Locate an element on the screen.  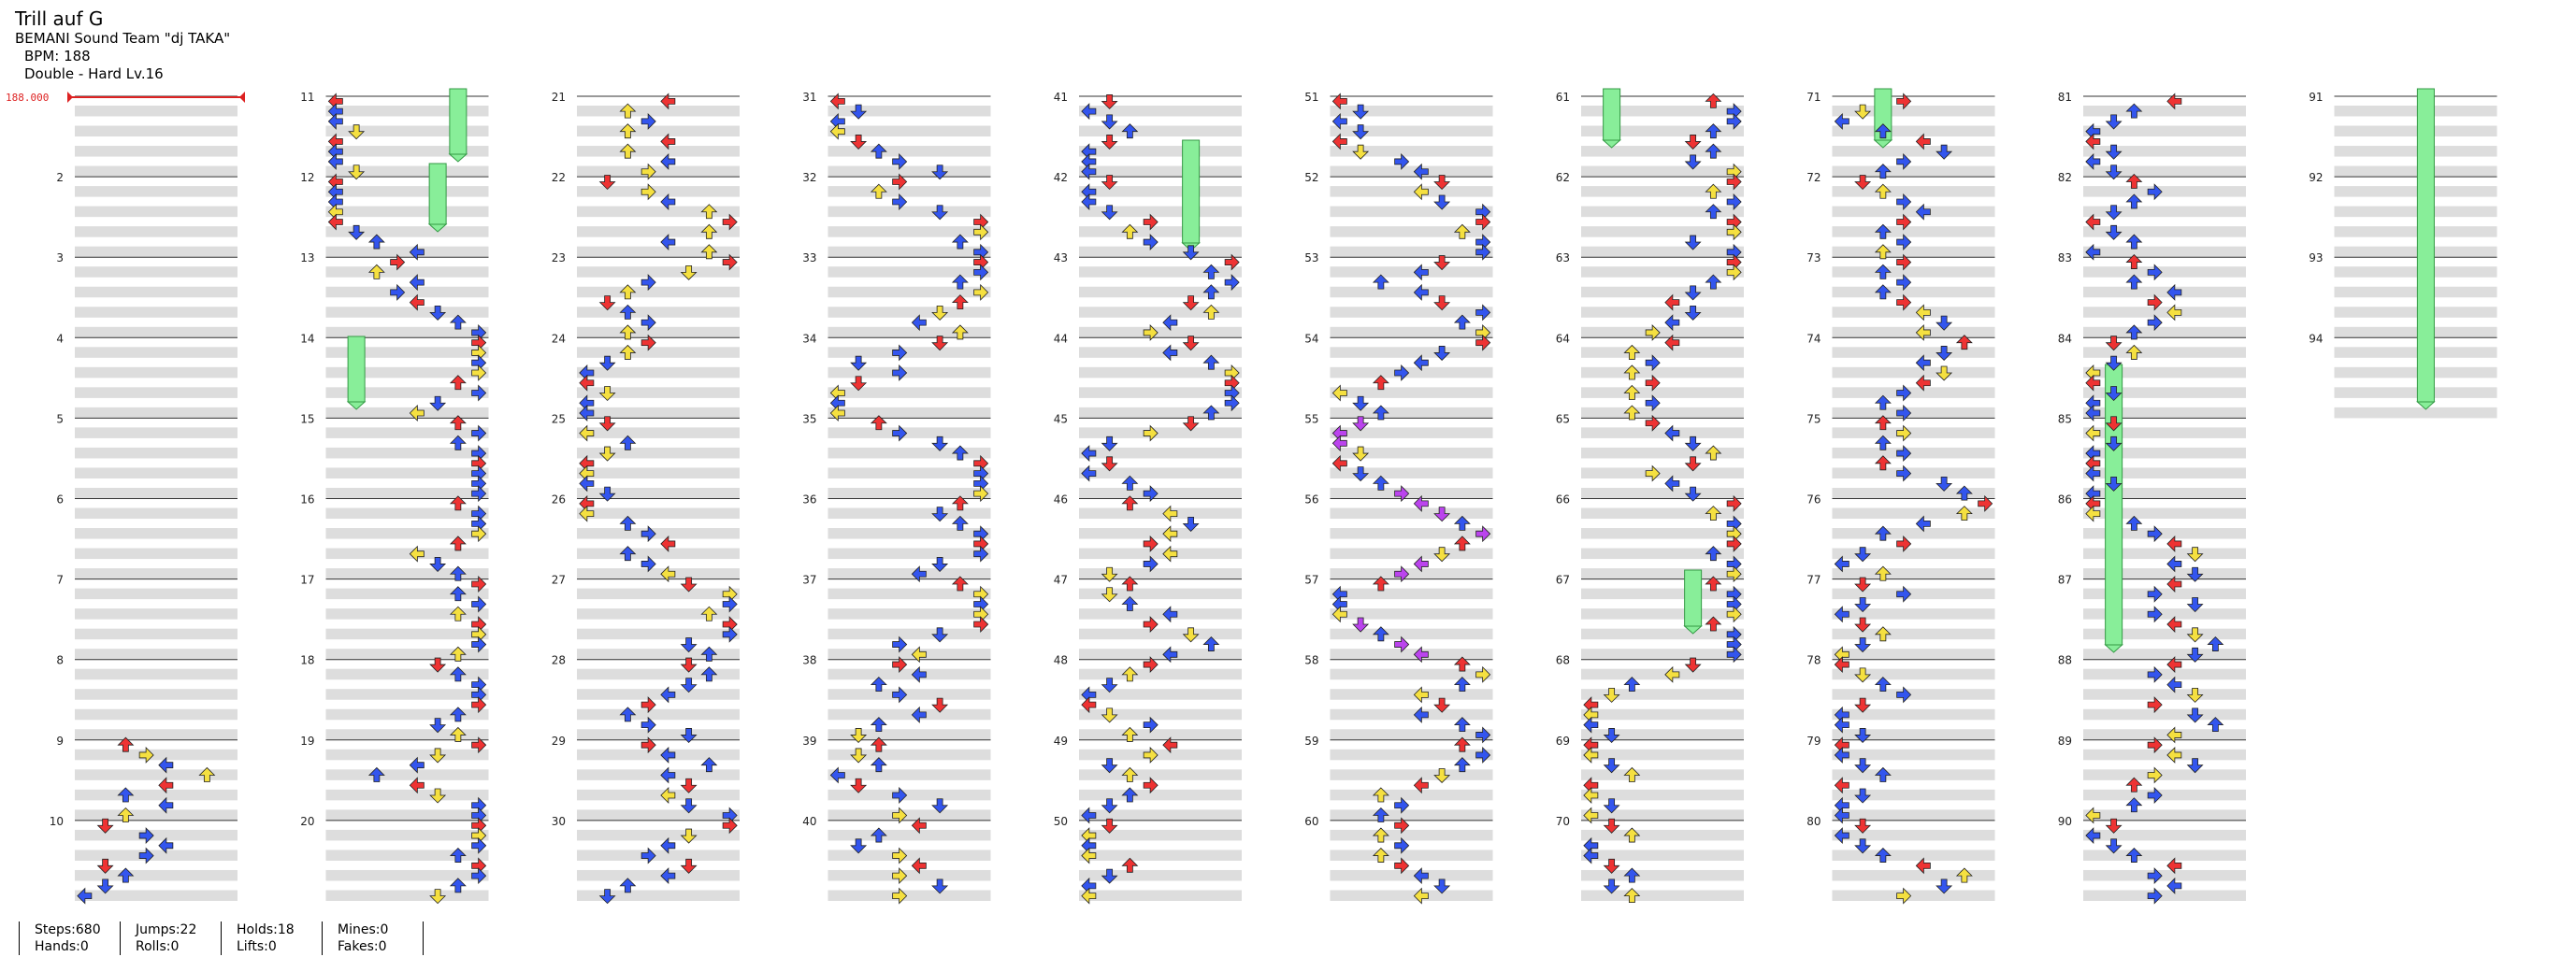
measure-number: 74 is located at coordinates (1813, 339).